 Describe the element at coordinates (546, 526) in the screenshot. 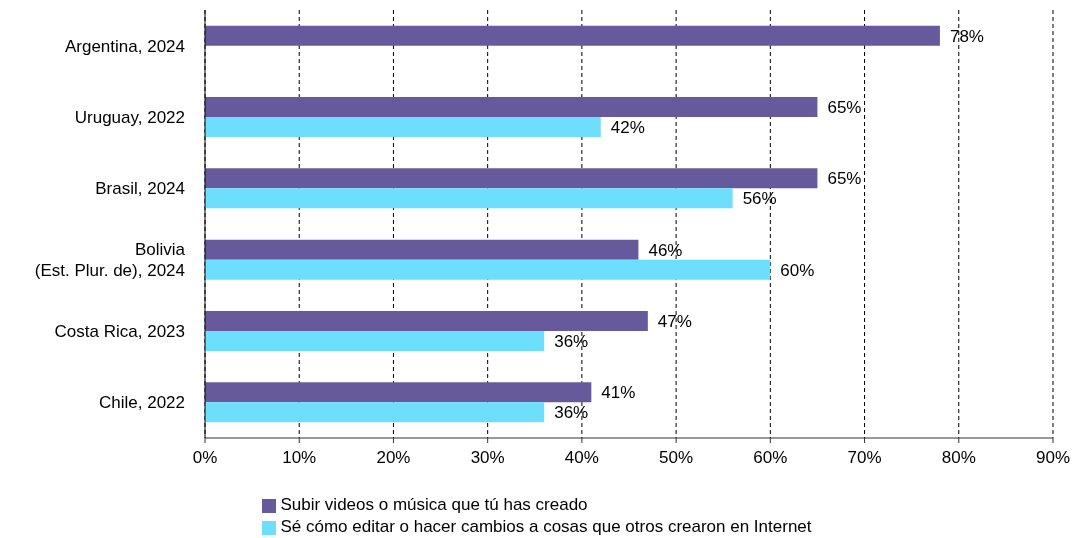

I see `legend-label: Sé cómo editar o hacer cambios a cosas que otros crearon en Internet` at that location.